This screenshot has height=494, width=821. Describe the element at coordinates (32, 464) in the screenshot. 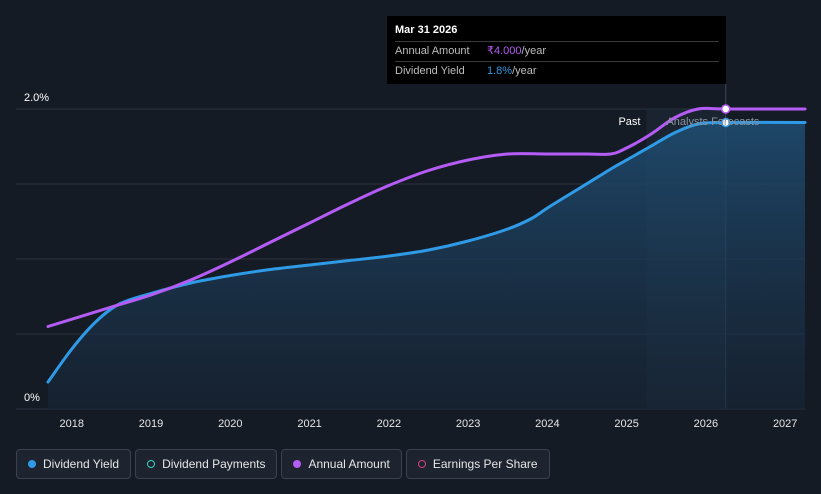

I see `legend-dividend-yield-dot-icon` at that location.